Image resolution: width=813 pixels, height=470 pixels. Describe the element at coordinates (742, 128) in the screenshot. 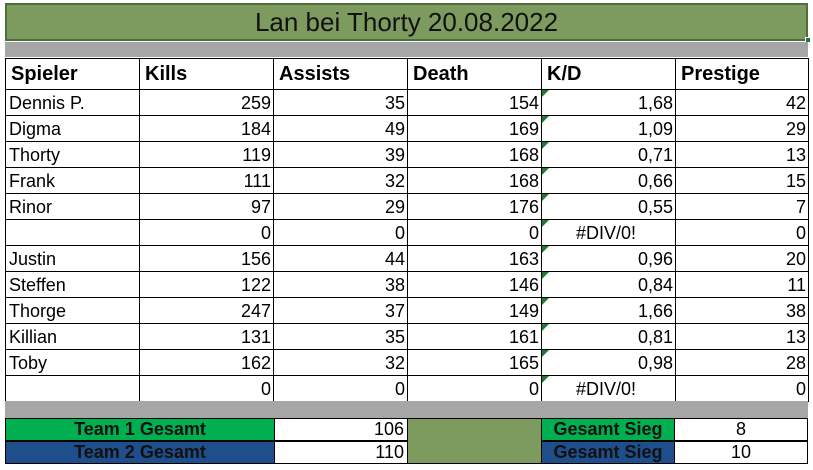

I see `prestige-cell: 29` at that location.